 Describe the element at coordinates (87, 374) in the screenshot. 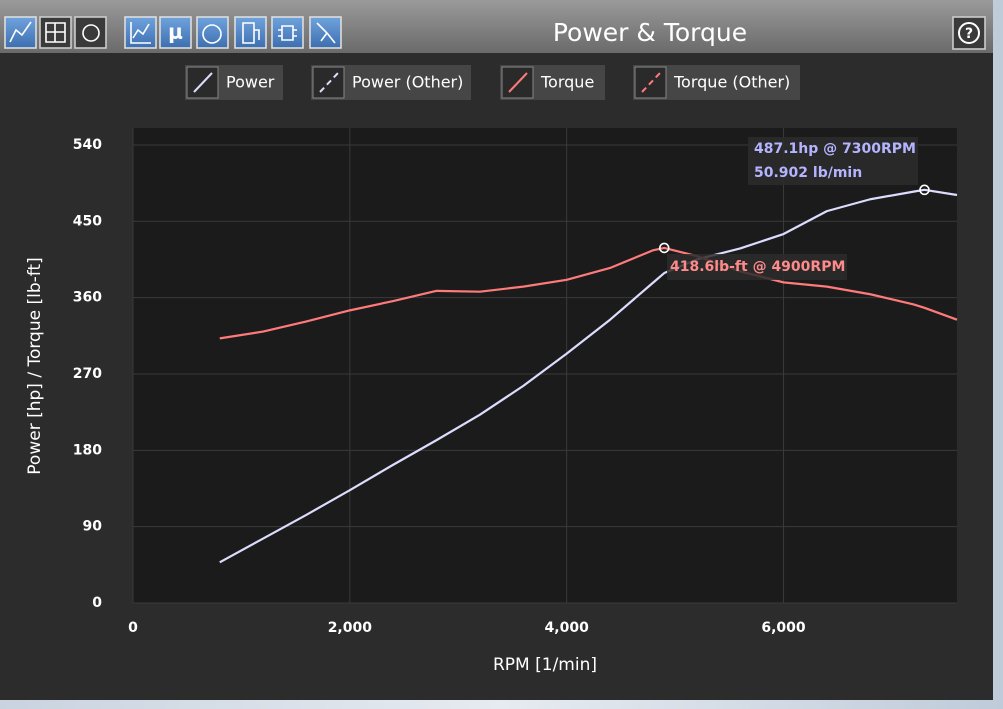

I see `y-tick-label: 270` at that location.